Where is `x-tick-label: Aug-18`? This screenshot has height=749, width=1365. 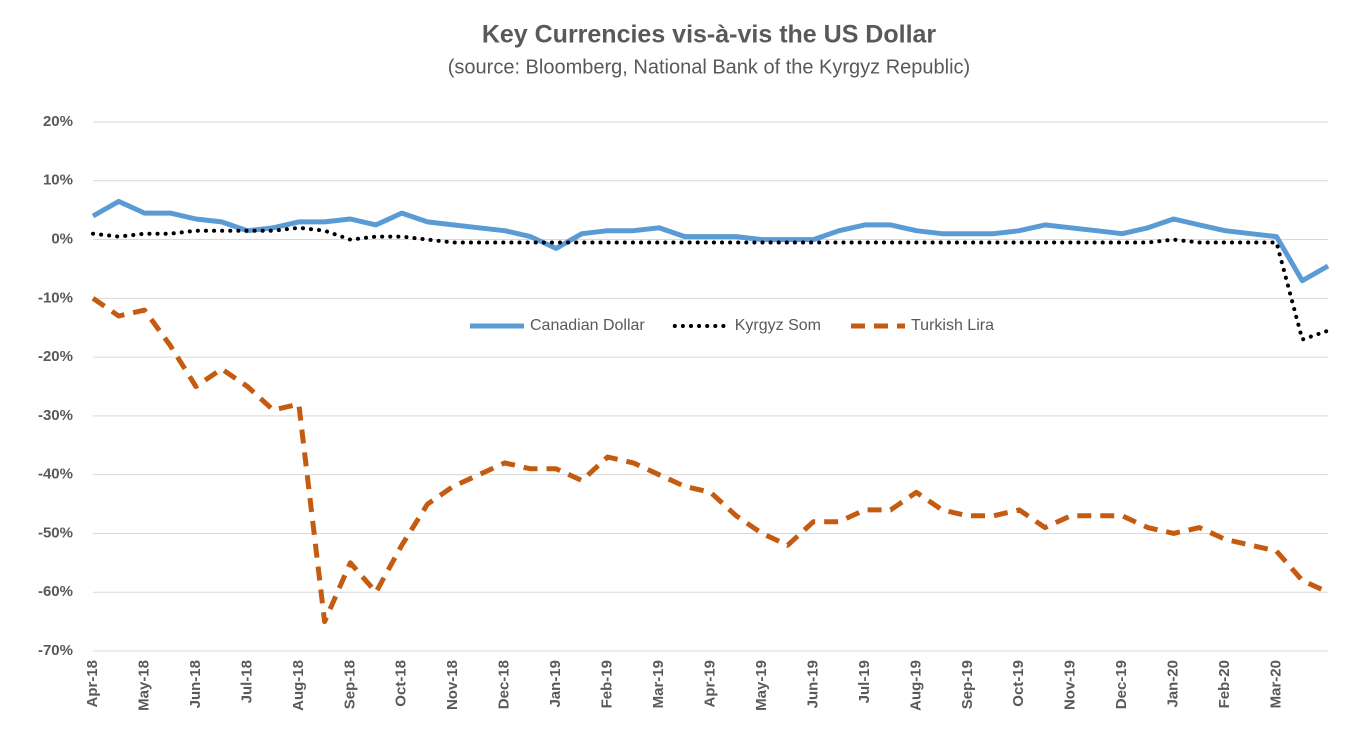 x-tick-label: Aug-18 is located at coordinates (298, 685).